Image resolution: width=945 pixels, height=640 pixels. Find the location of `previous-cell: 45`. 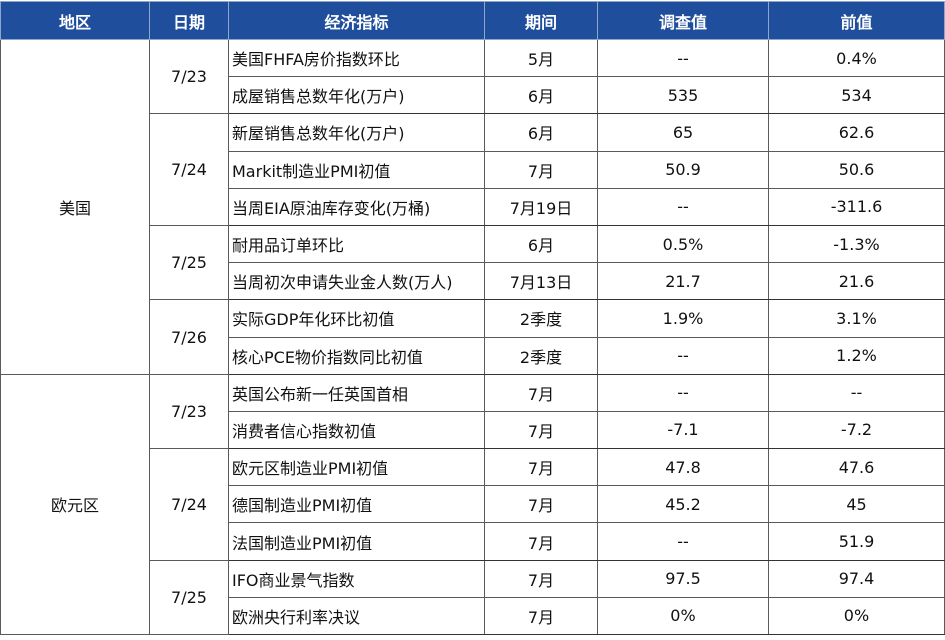

previous-cell: 45 is located at coordinates (856, 504).